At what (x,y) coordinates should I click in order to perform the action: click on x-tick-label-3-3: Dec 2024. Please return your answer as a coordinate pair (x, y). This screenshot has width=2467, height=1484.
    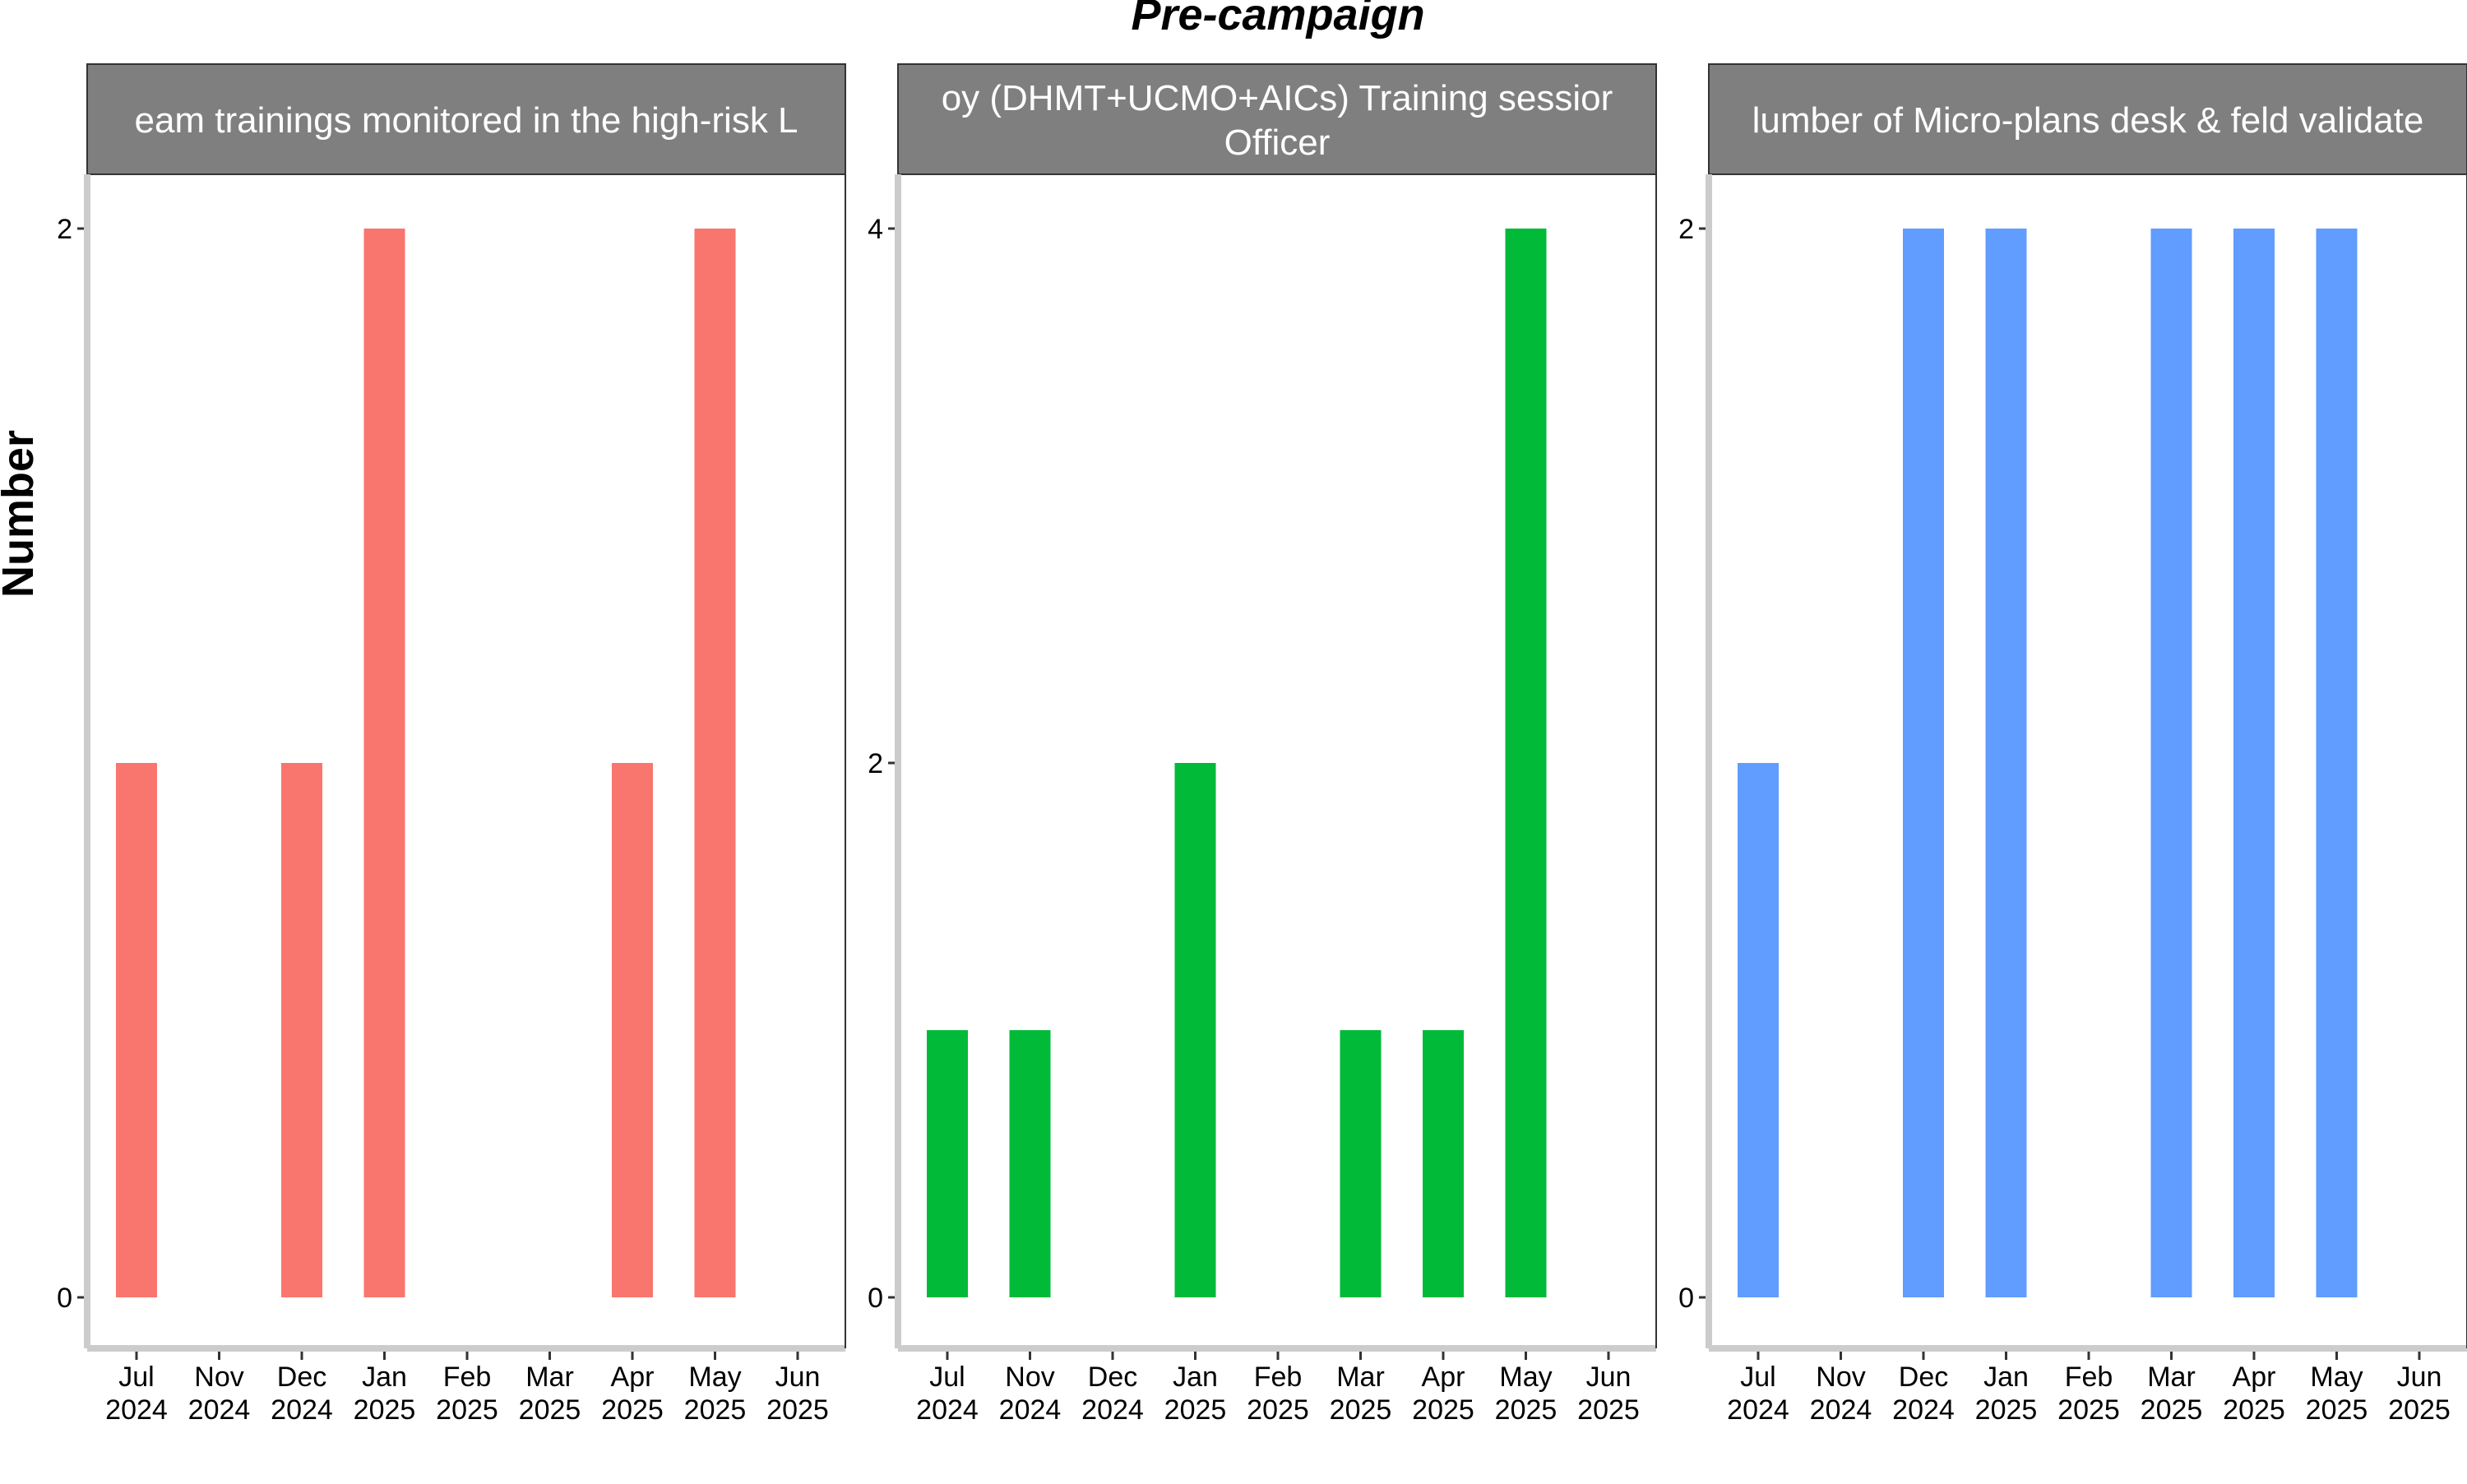
    Looking at the image, I should click on (1924, 1393).